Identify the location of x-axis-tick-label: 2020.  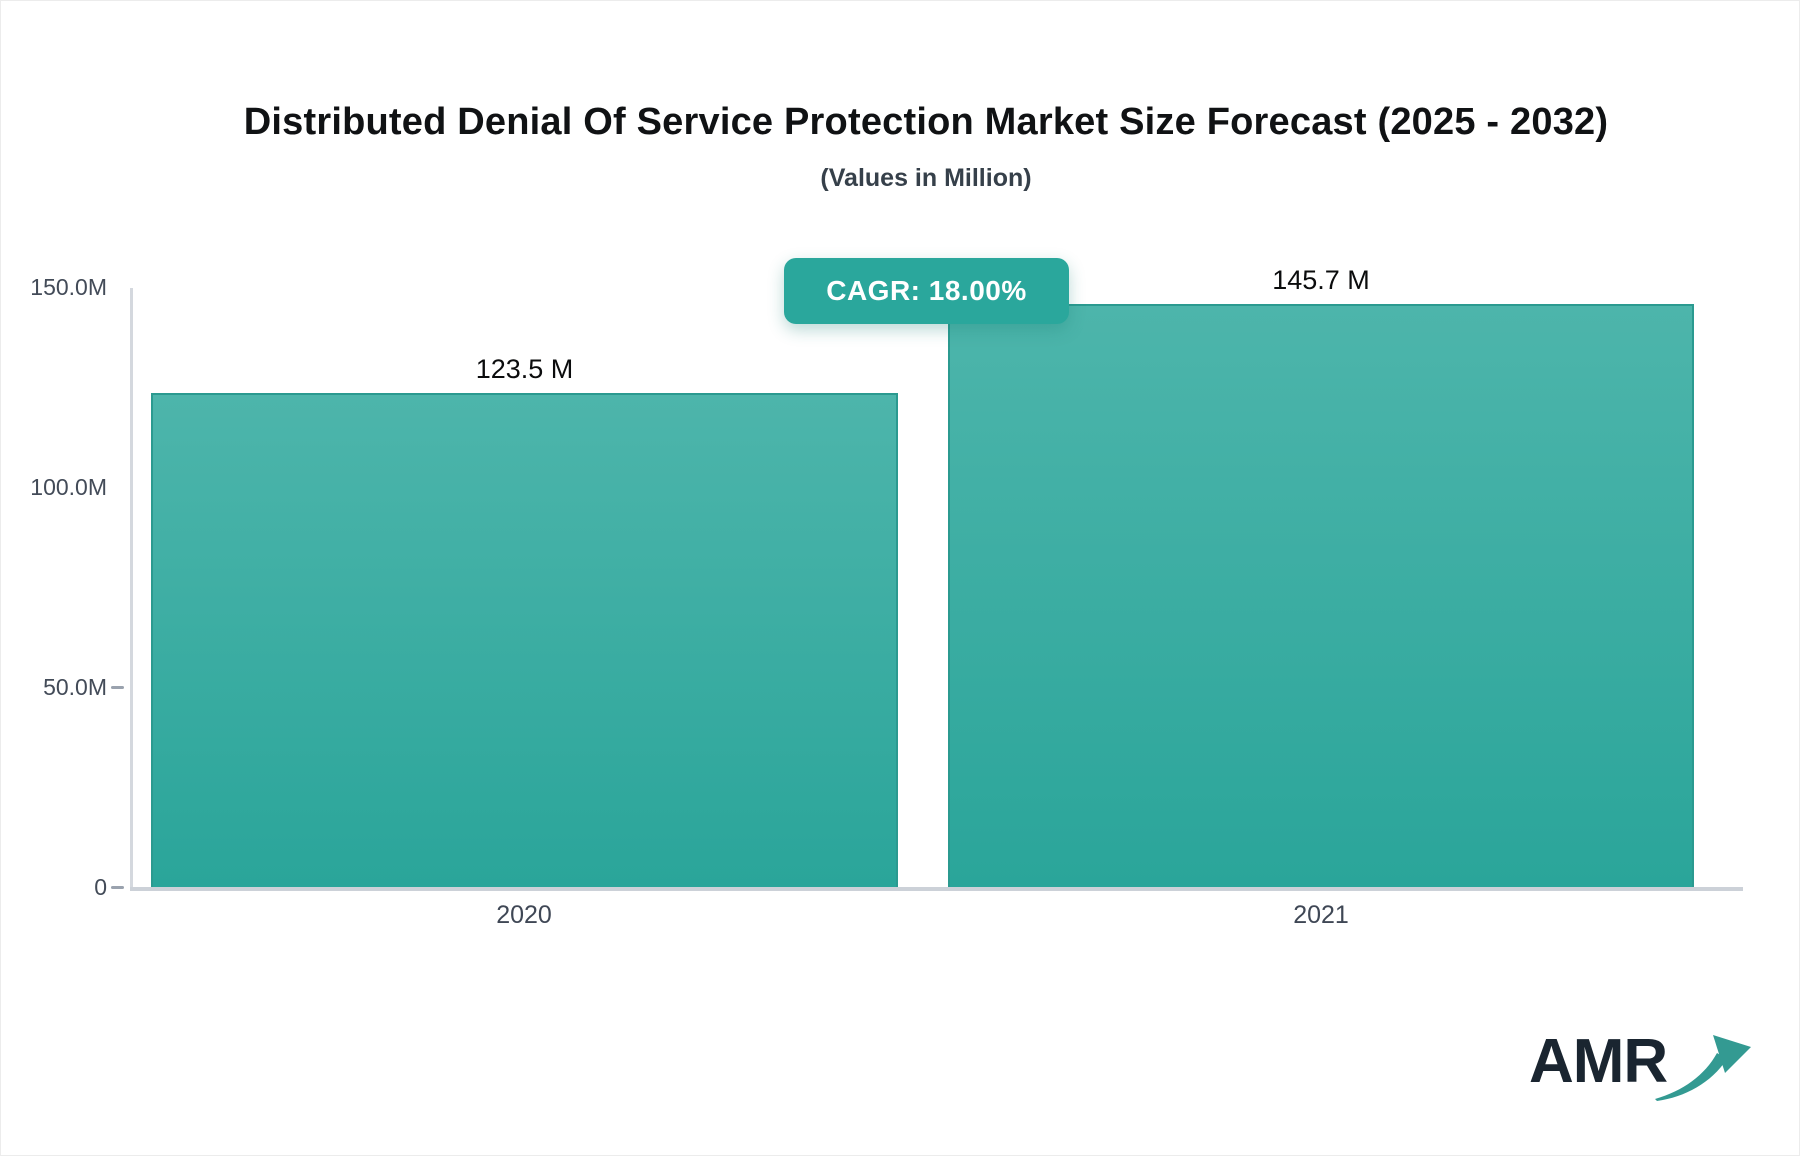
(524, 915).